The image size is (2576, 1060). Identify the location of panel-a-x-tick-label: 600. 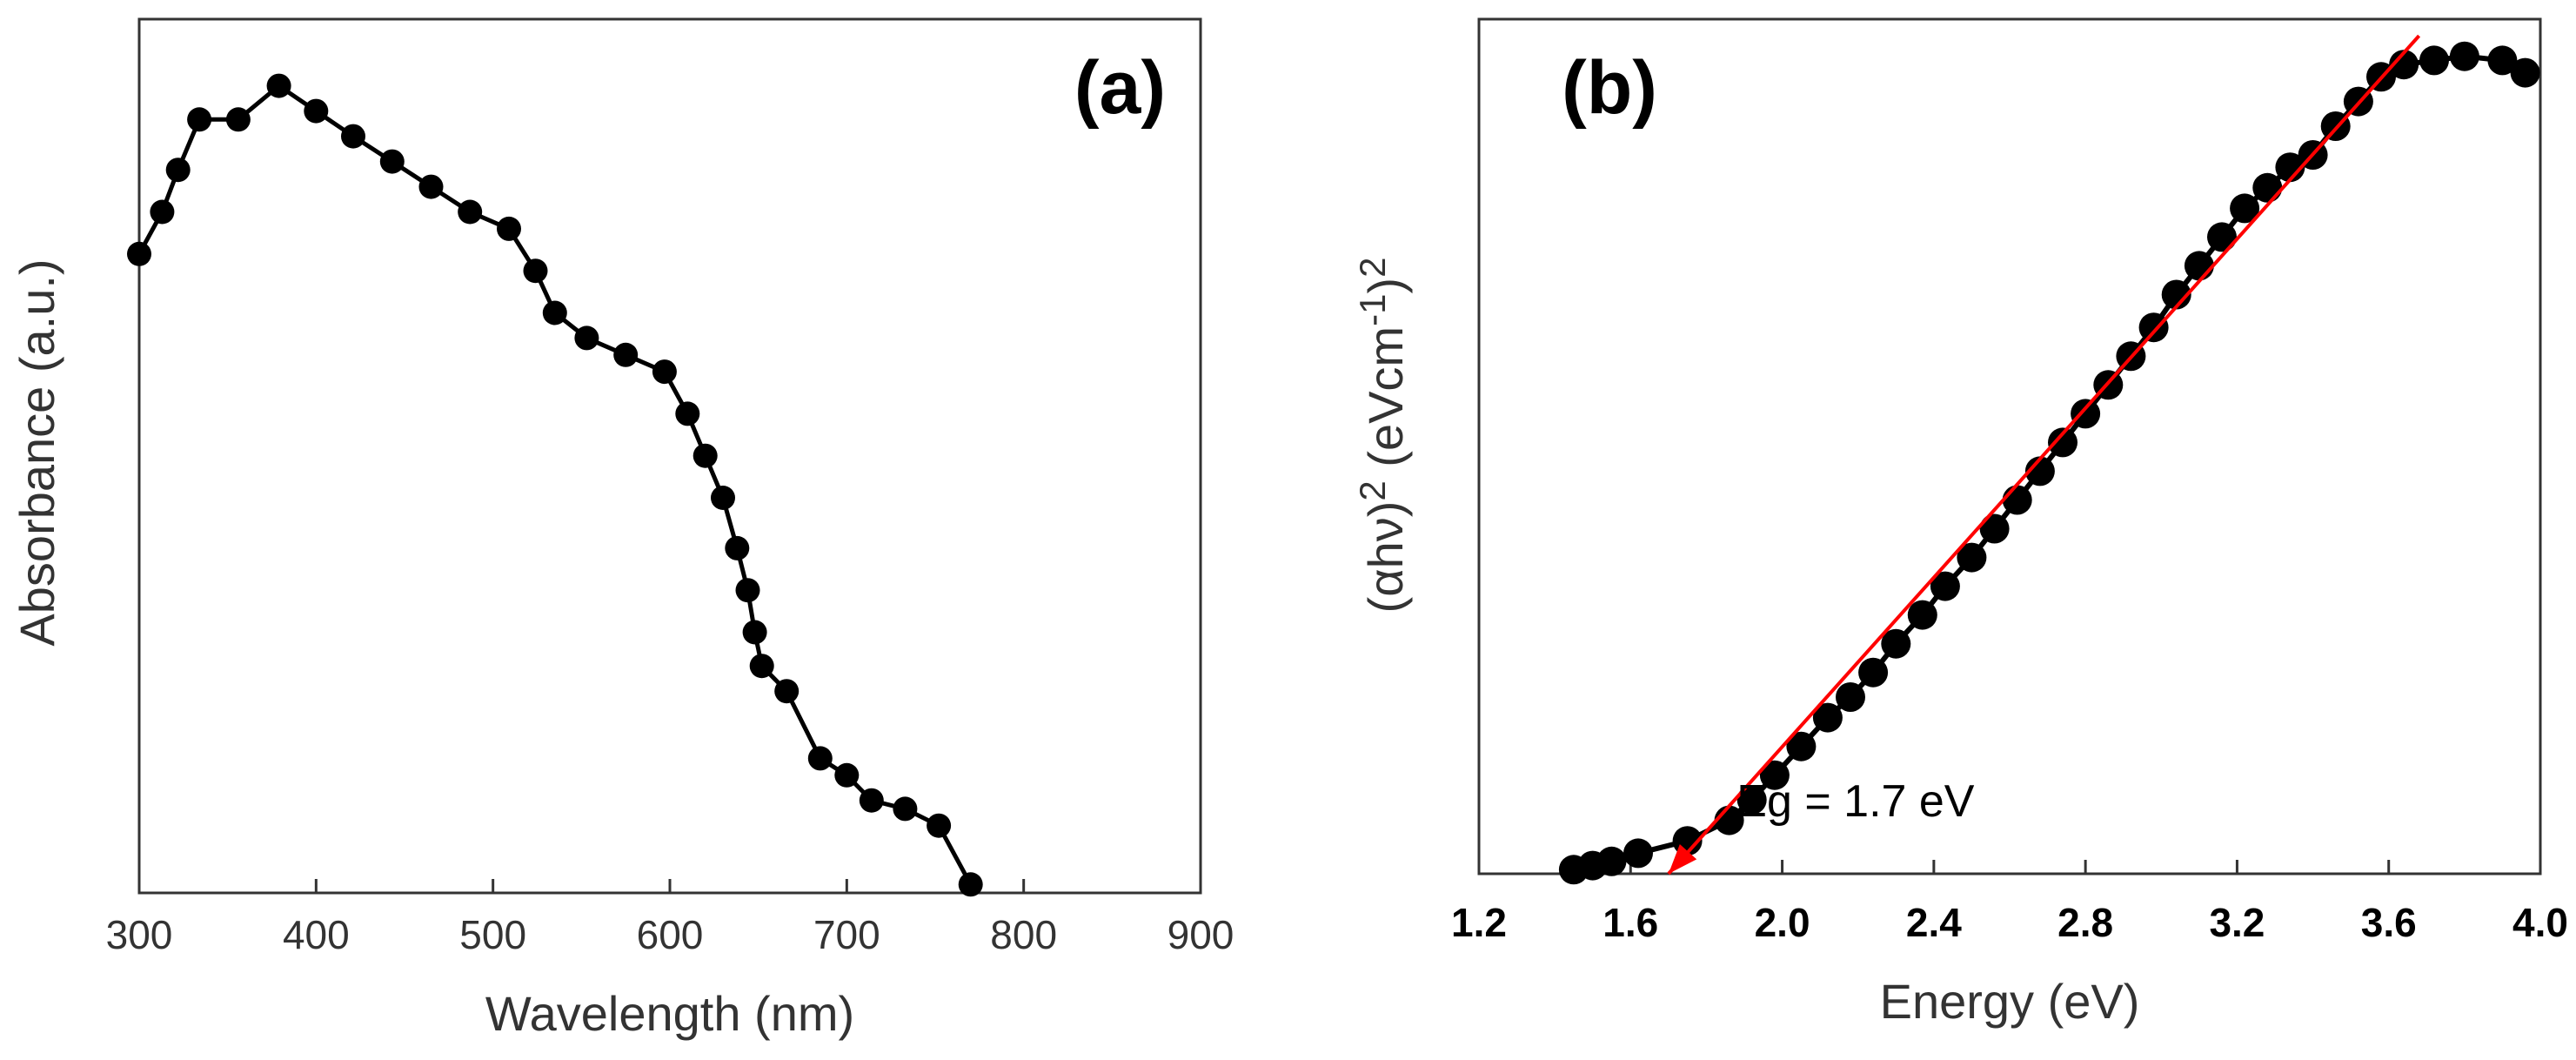
(670, 934).